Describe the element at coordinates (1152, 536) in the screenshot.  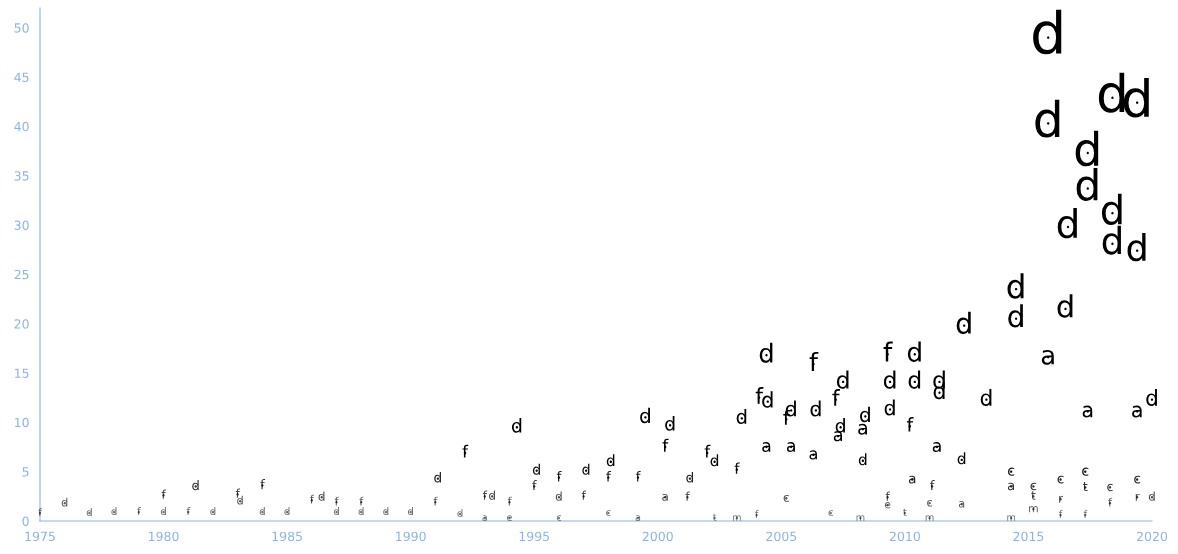
I see `x-tick-label: 2020` at that location.